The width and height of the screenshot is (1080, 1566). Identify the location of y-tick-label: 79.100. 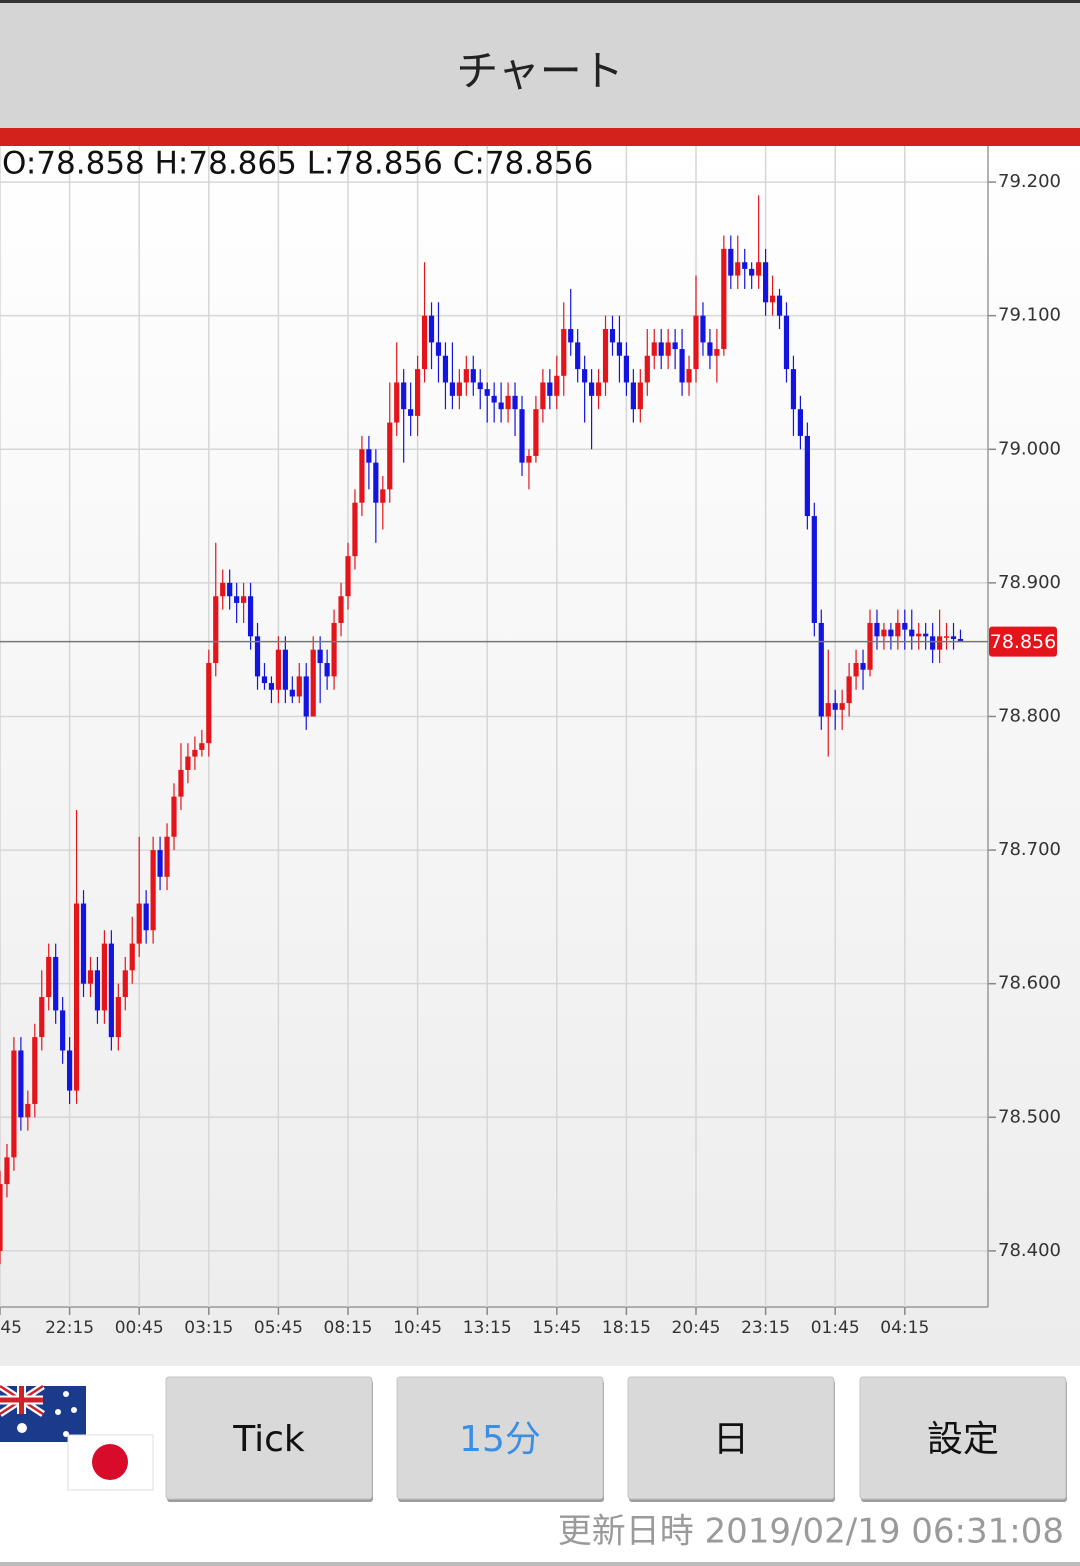
(1029, 315).